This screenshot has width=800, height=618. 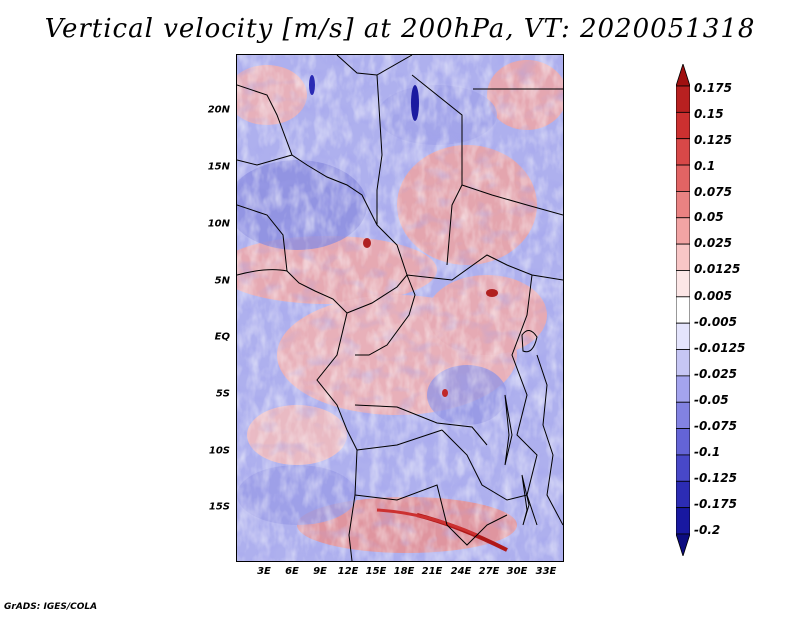 I want to click on lon-label-9e: 9E, so click(x=320, y=571).